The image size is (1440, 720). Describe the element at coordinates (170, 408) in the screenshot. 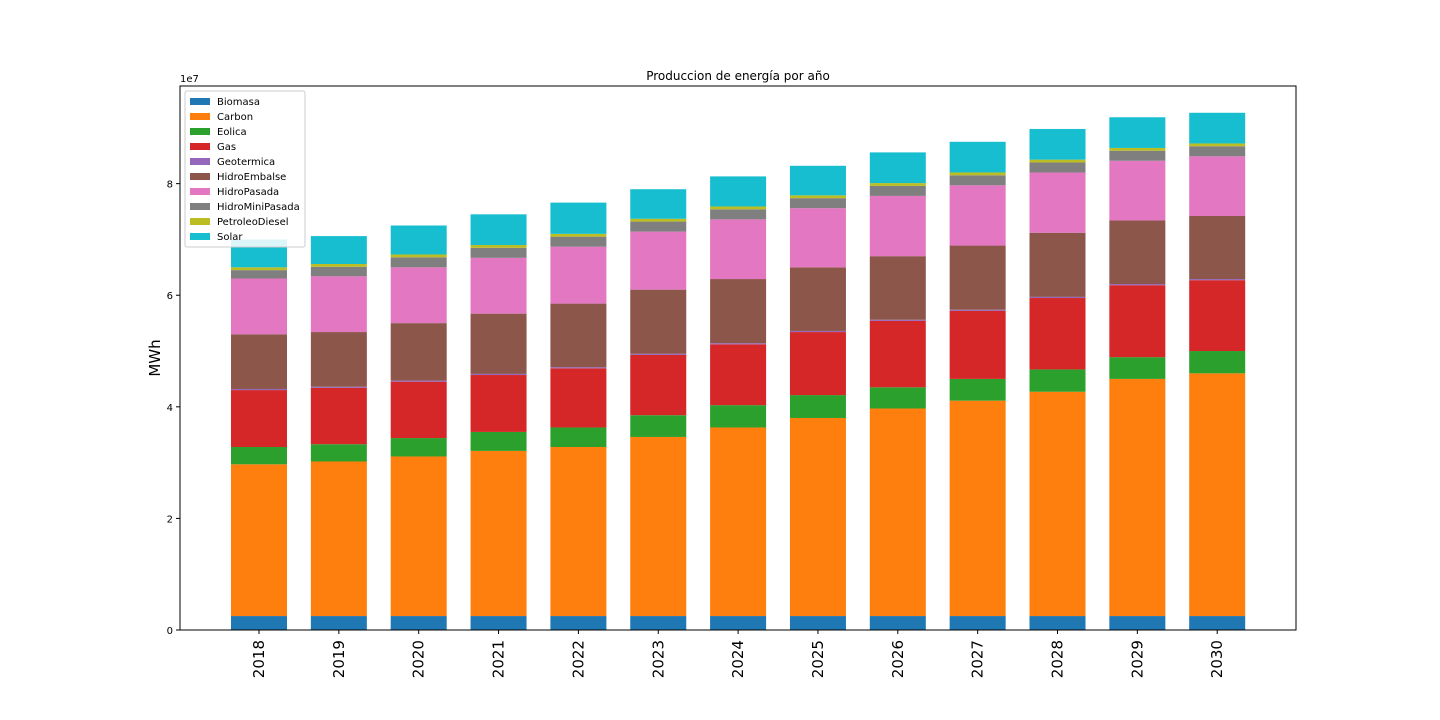

I see `y-tick-label-2: 4` at that location.